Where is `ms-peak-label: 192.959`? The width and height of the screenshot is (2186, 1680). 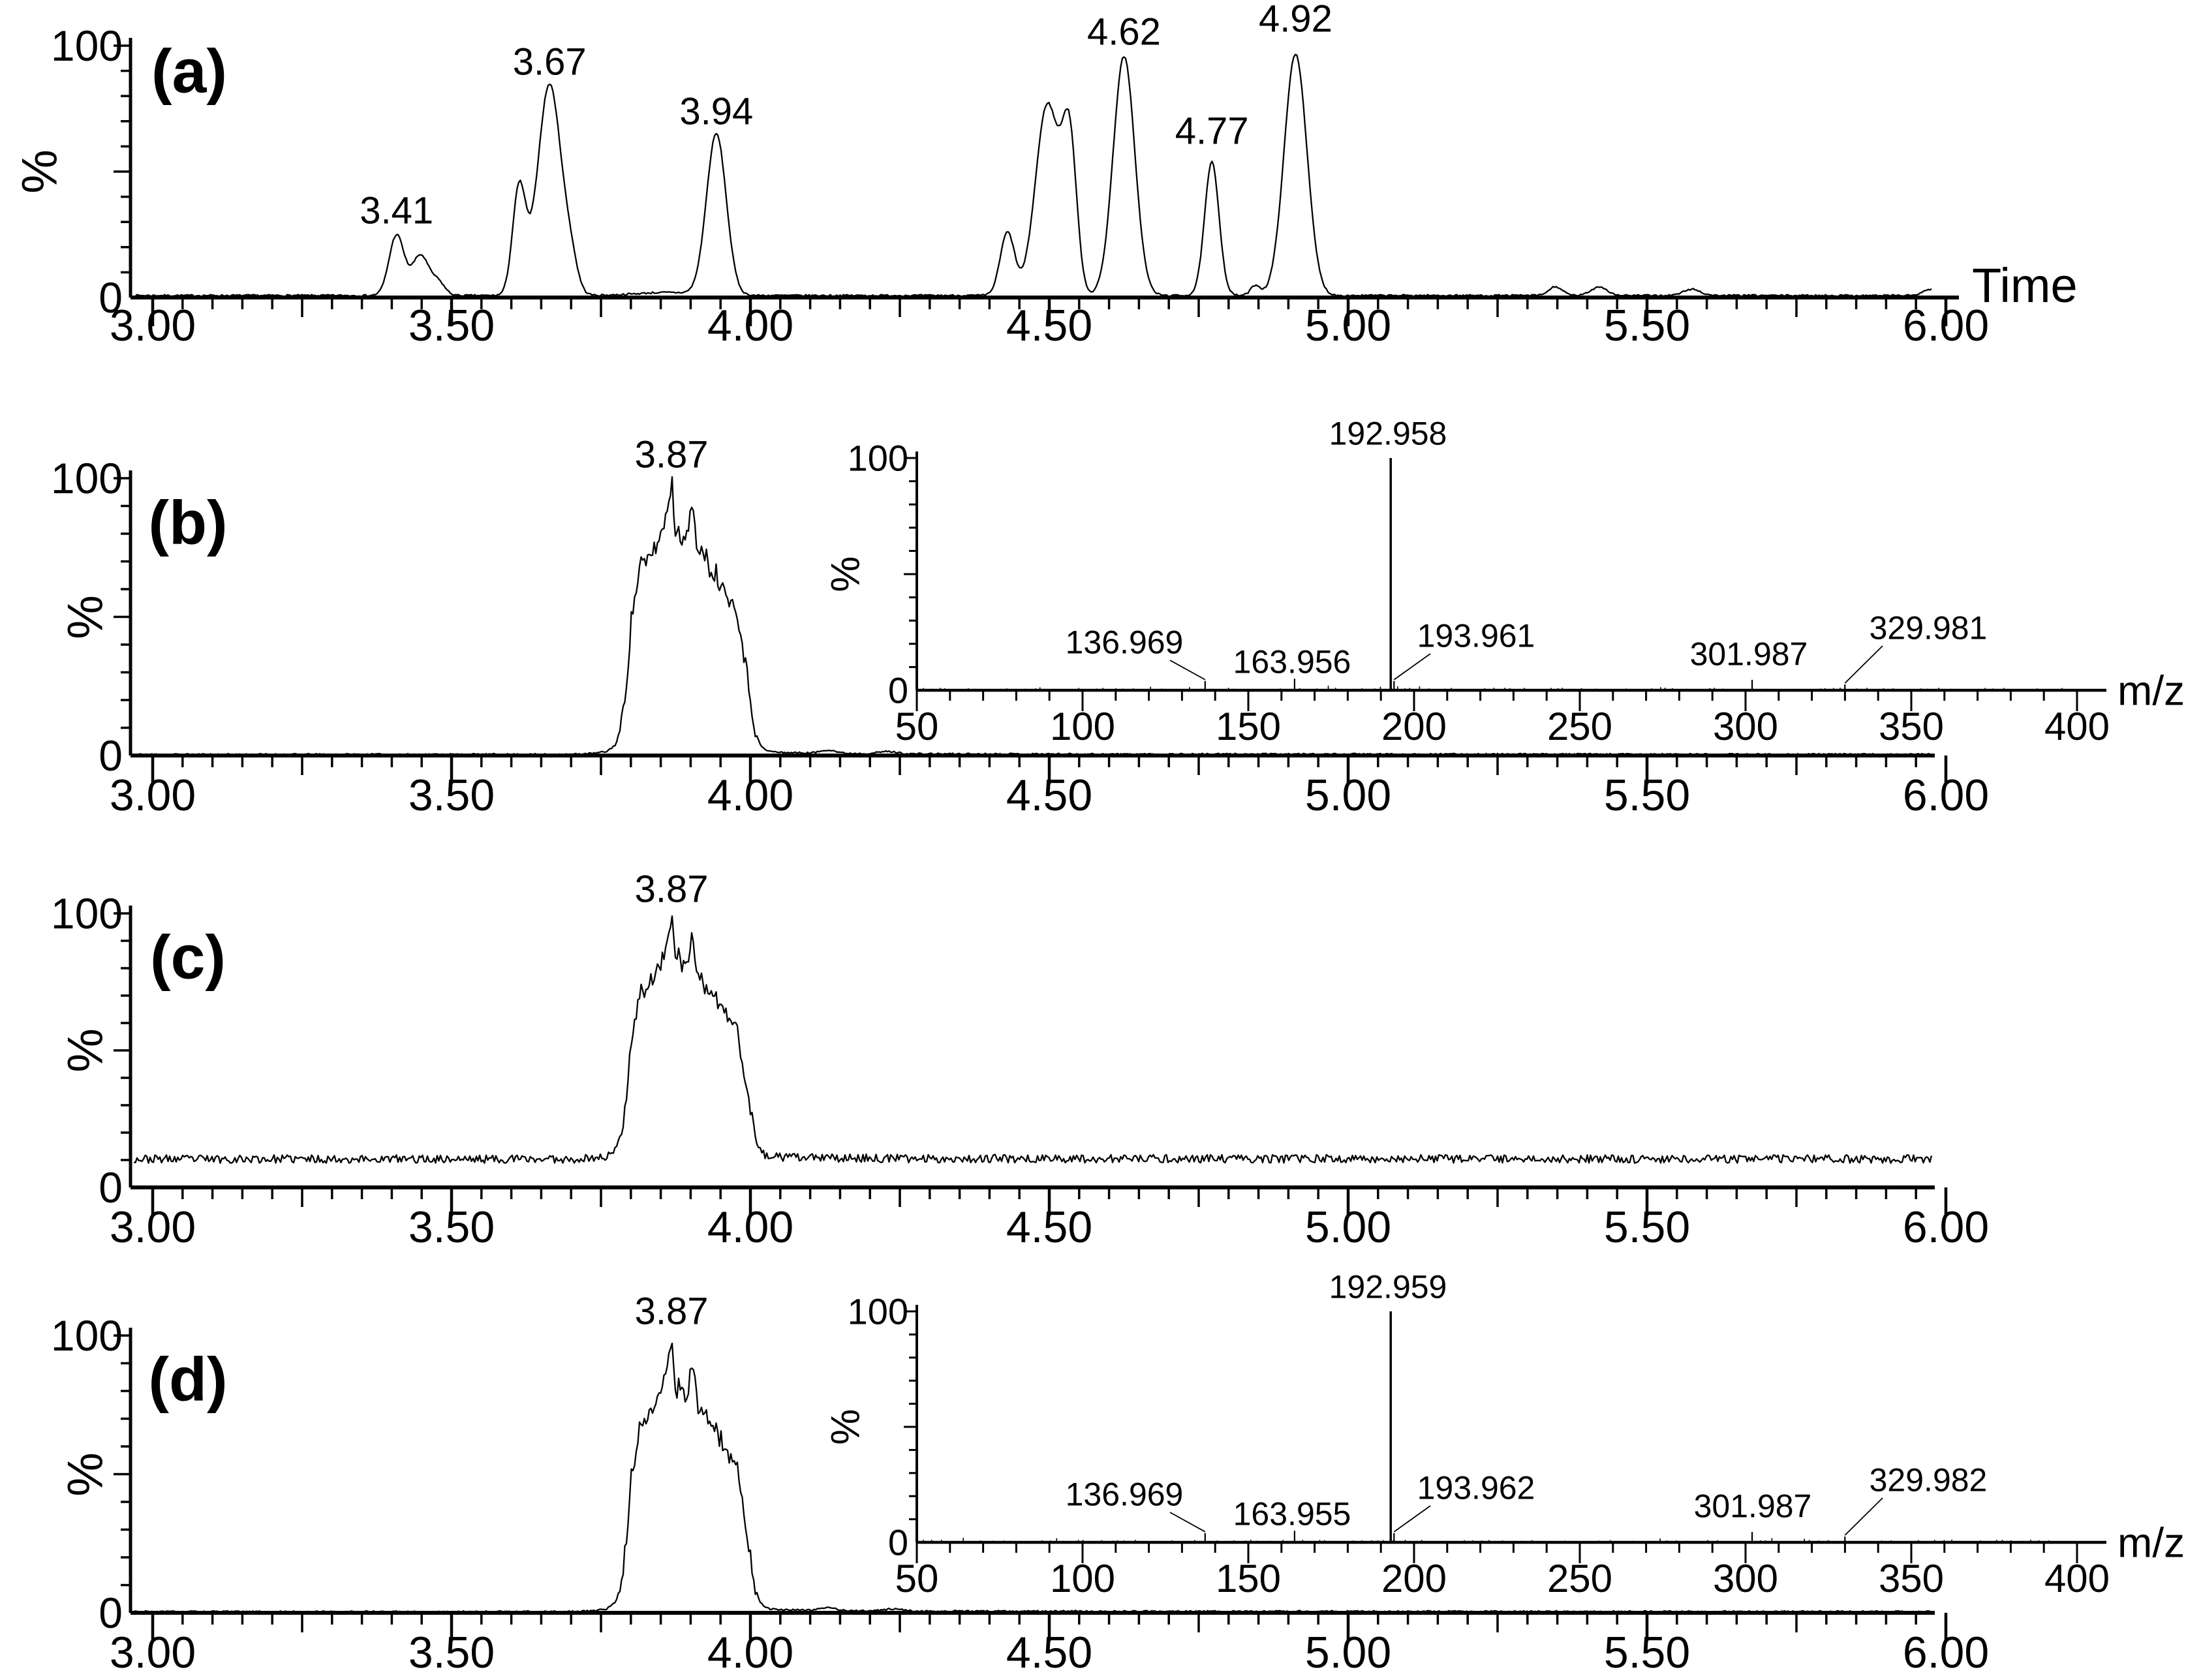
ms-peak-label: 192.959 is located at coordinates (1388, 1287).